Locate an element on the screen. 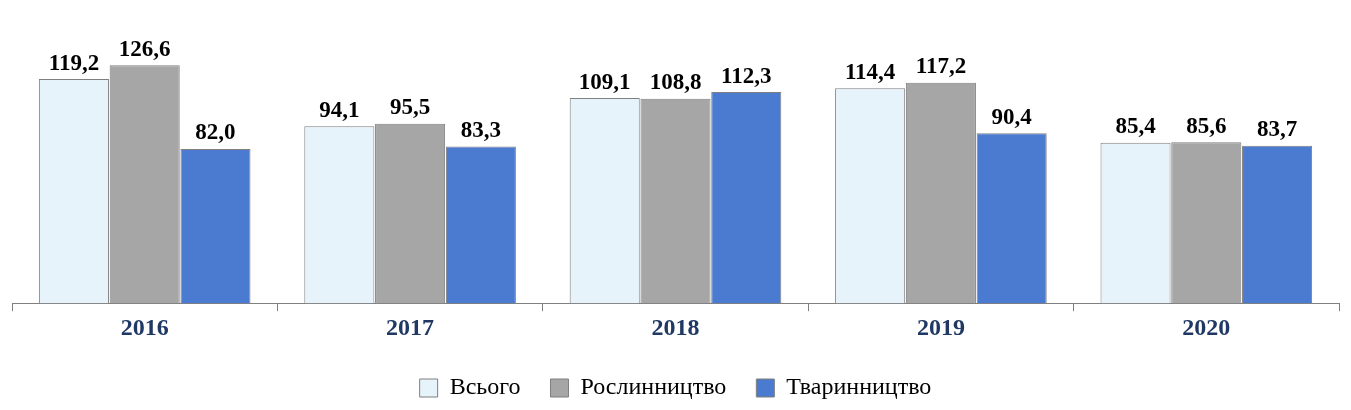  data-label: 114,4 is located at coordinates (870, 71).